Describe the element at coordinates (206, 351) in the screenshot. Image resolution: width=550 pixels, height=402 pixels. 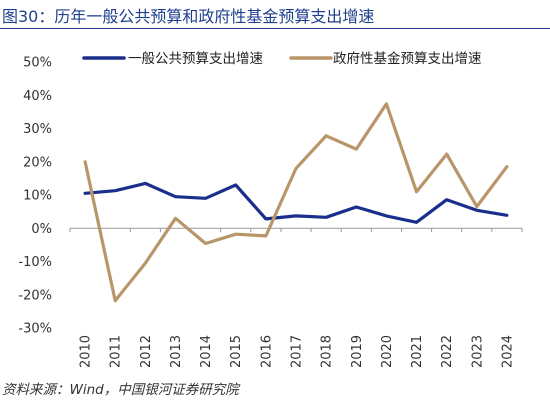
I see `x-tick-label: 2014` at that location.